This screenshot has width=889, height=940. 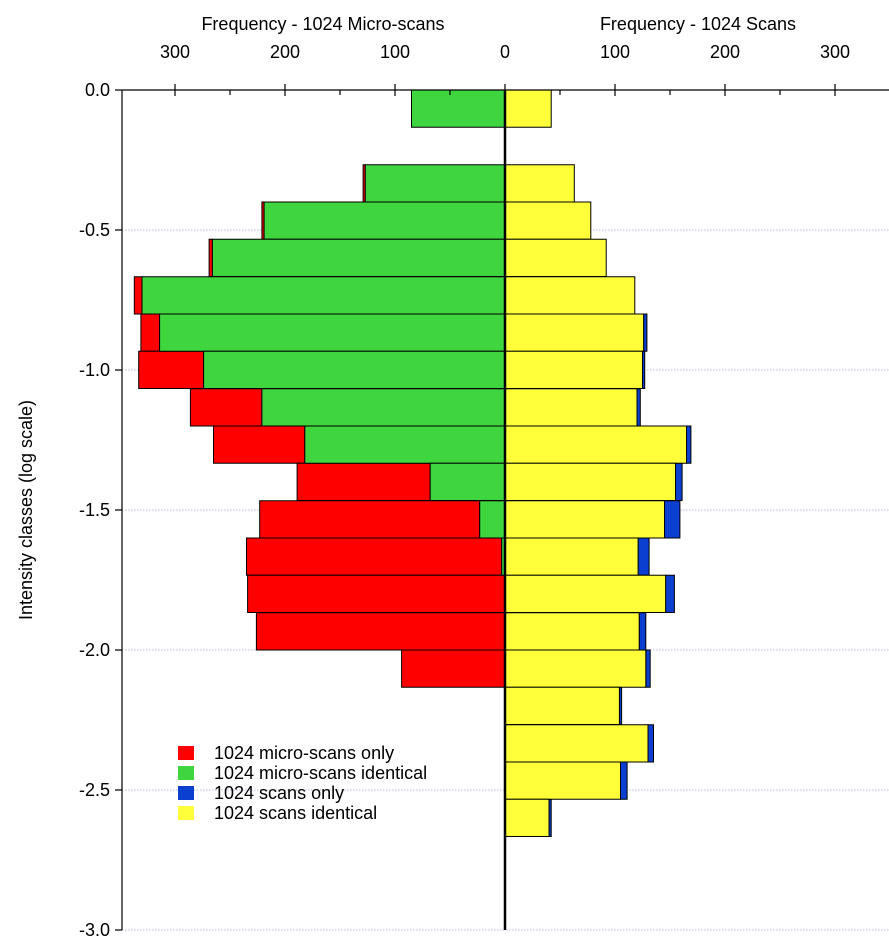 What do you see at coordinates (94, 650) in the screenshot?
I see `y-tick-label: -2.0` at bounding box center [94, 650].